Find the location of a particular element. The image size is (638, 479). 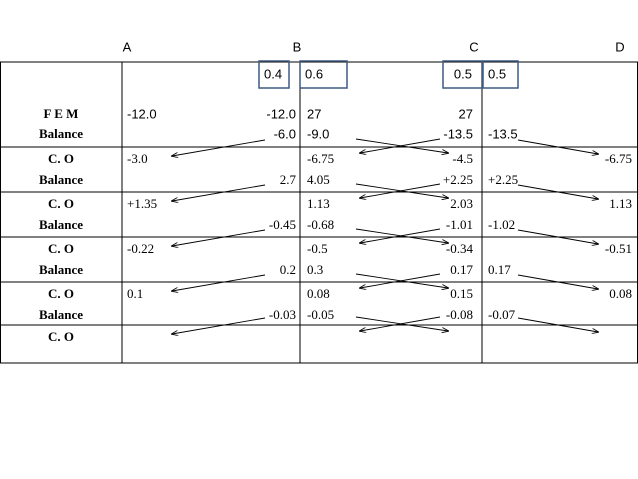

cell-value: 2.7 is located at coordinates (288, 179).